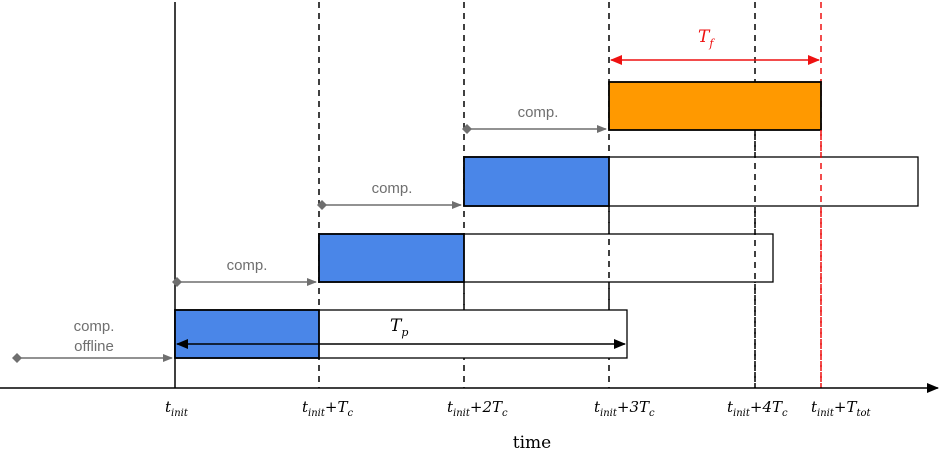  I want to click on comp-offline-label-line1: comp., so click(94, 326).